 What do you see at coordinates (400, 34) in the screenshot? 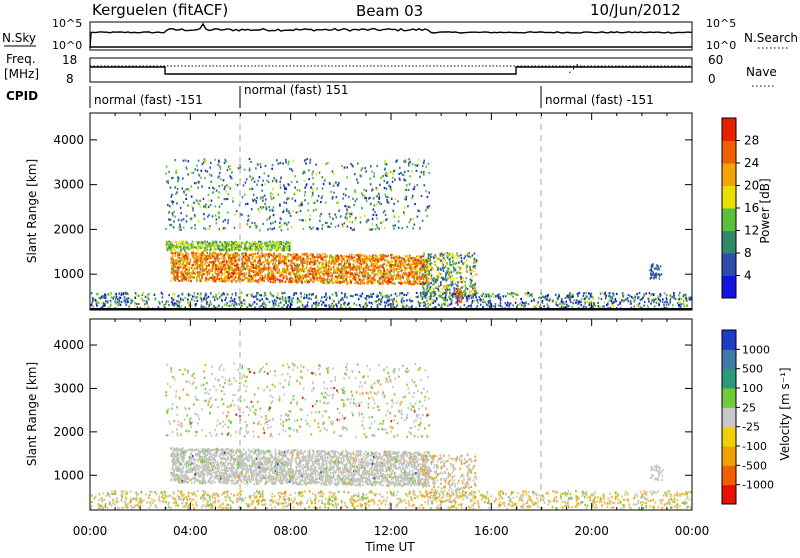
I see `noise-panel: N.Sky 10^5 10^0 10^5 10^0 N.Search` at bounding box center [400, 34].